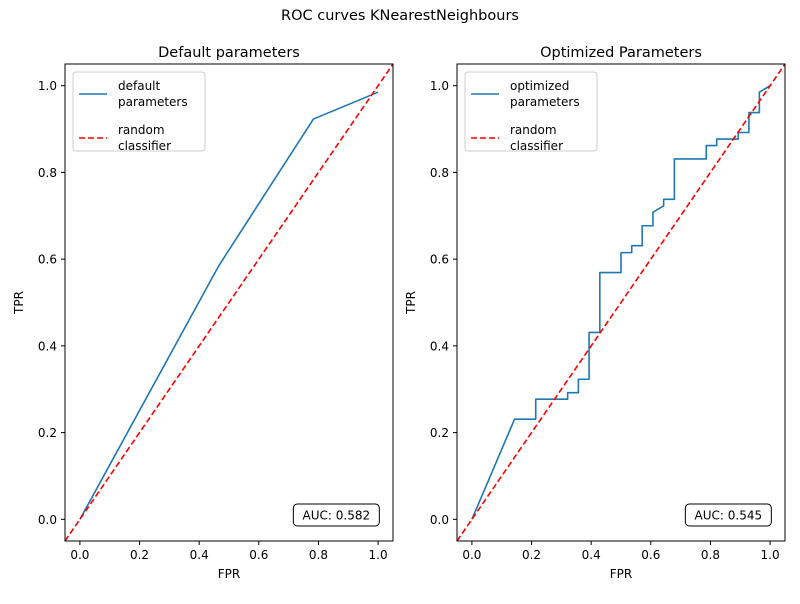 The height and width of the screenshot is (604, 800). Describe the element at coordinates (545, 102) in the screenshot. I see `legend-label-optimized-parameters: parameters` at that location.